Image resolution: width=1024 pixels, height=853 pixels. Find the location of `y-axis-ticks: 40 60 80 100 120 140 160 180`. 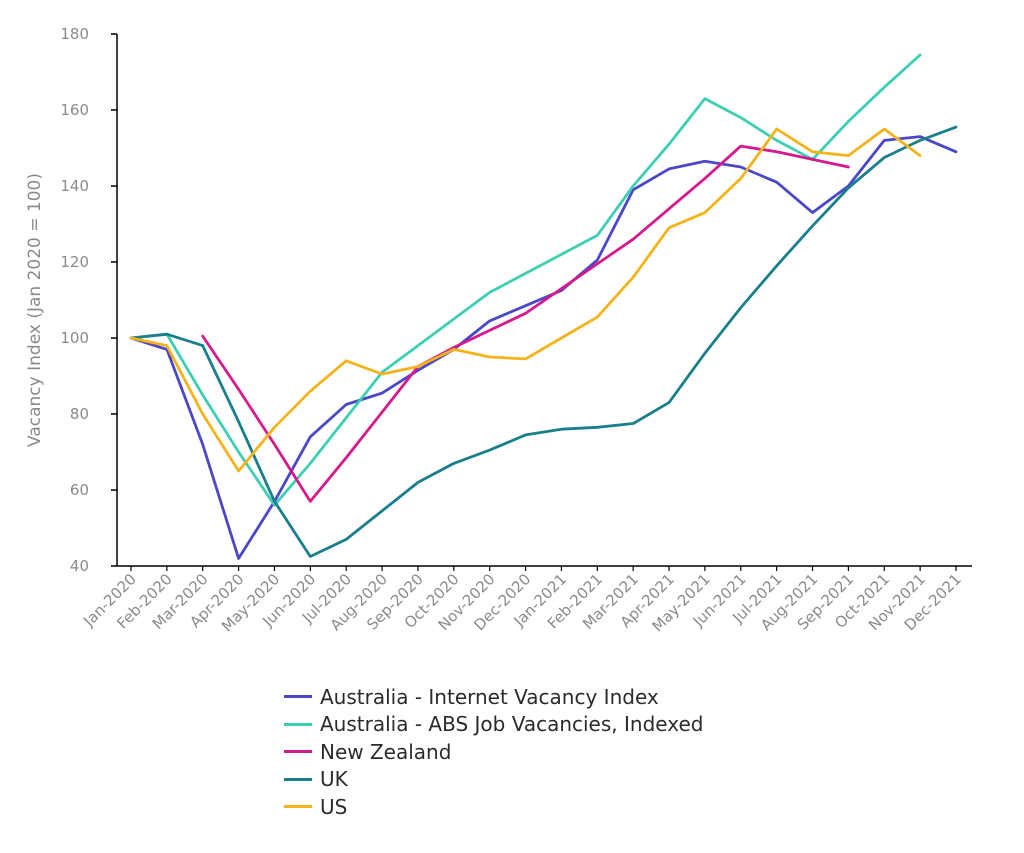

y-axis-ticks: 40 60 80 100 120 140 160 180 is located at coordinates (88, 300).